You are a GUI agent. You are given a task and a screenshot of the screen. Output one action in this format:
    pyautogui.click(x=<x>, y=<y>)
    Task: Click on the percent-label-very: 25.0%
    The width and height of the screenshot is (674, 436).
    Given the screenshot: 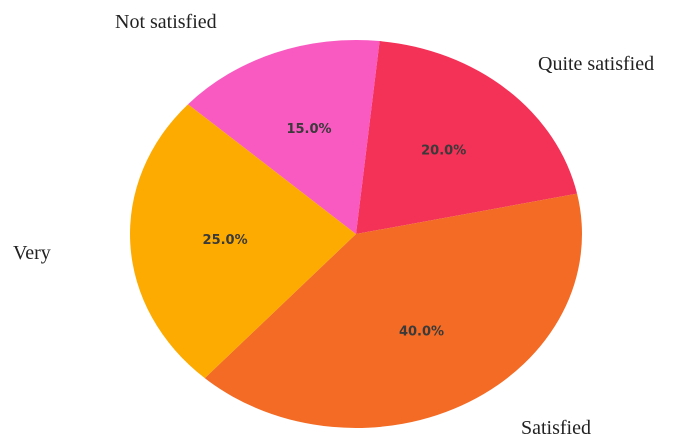 What is the action you would take?
    pyautogui.click(x=225, y=240)
    